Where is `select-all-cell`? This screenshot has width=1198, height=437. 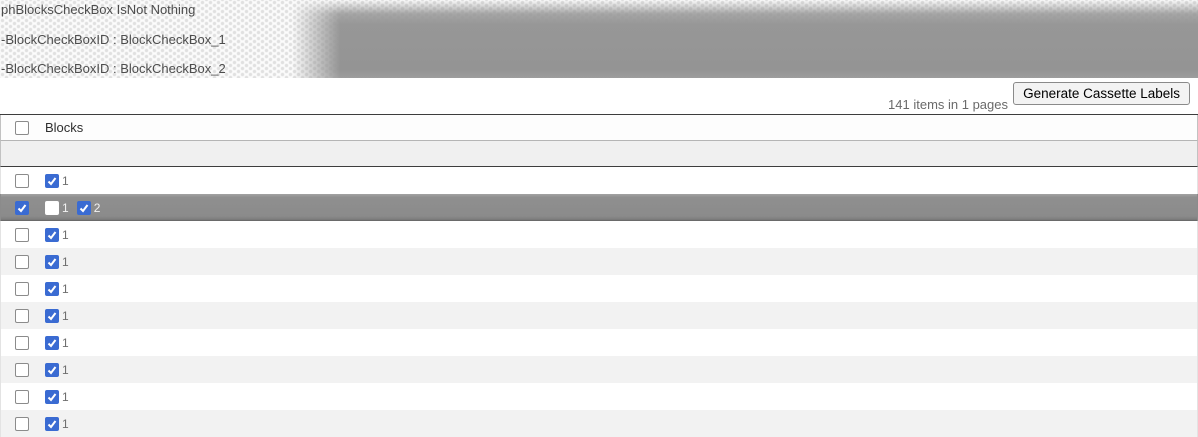
select-all-cell is located at coordinates (21, 127).